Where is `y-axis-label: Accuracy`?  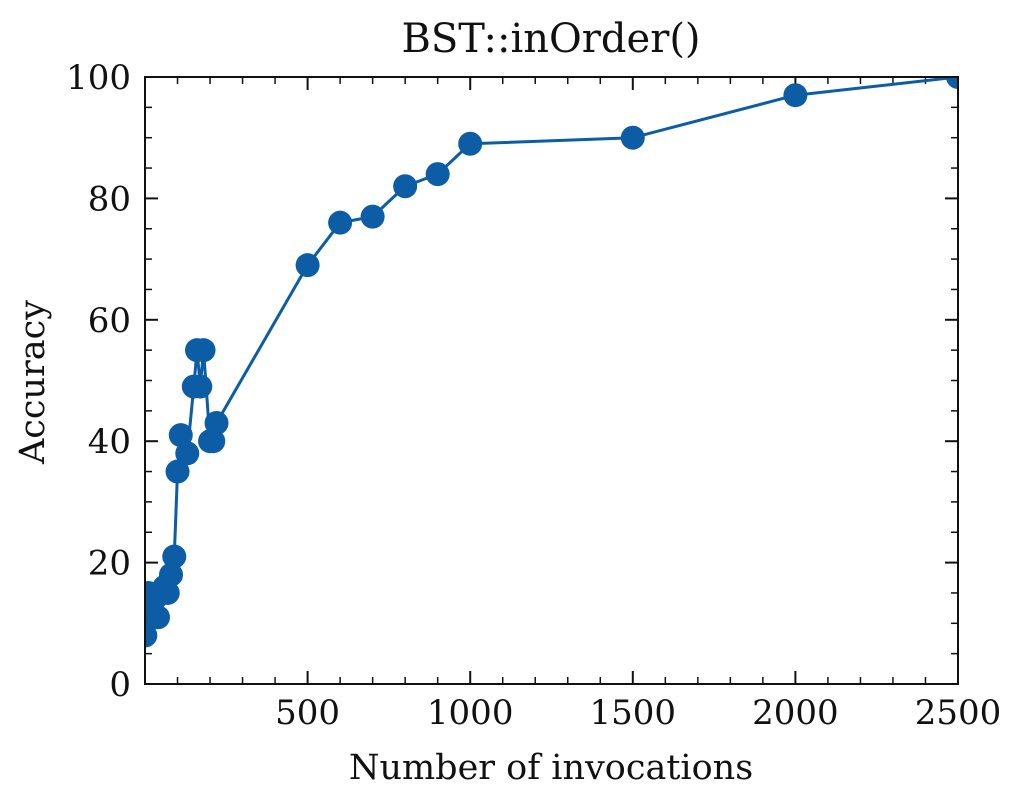
y-axis-label: Accuracy is located at coordinates (33, 382).